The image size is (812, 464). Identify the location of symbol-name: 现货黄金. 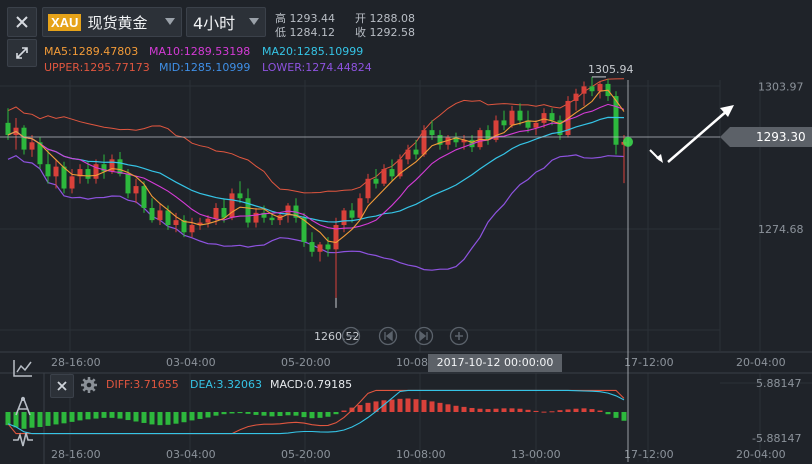
(117, 22).